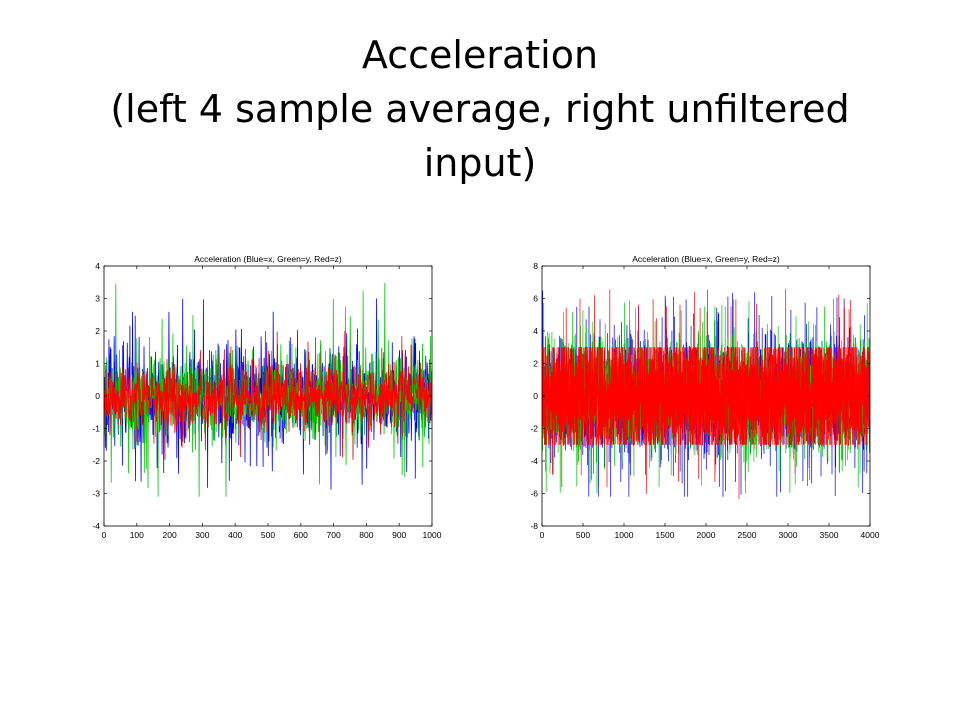 Image resolution: width=960 pixels, height=720 pixels. I want to click on x-tick-label: 200, so click(170, 535).